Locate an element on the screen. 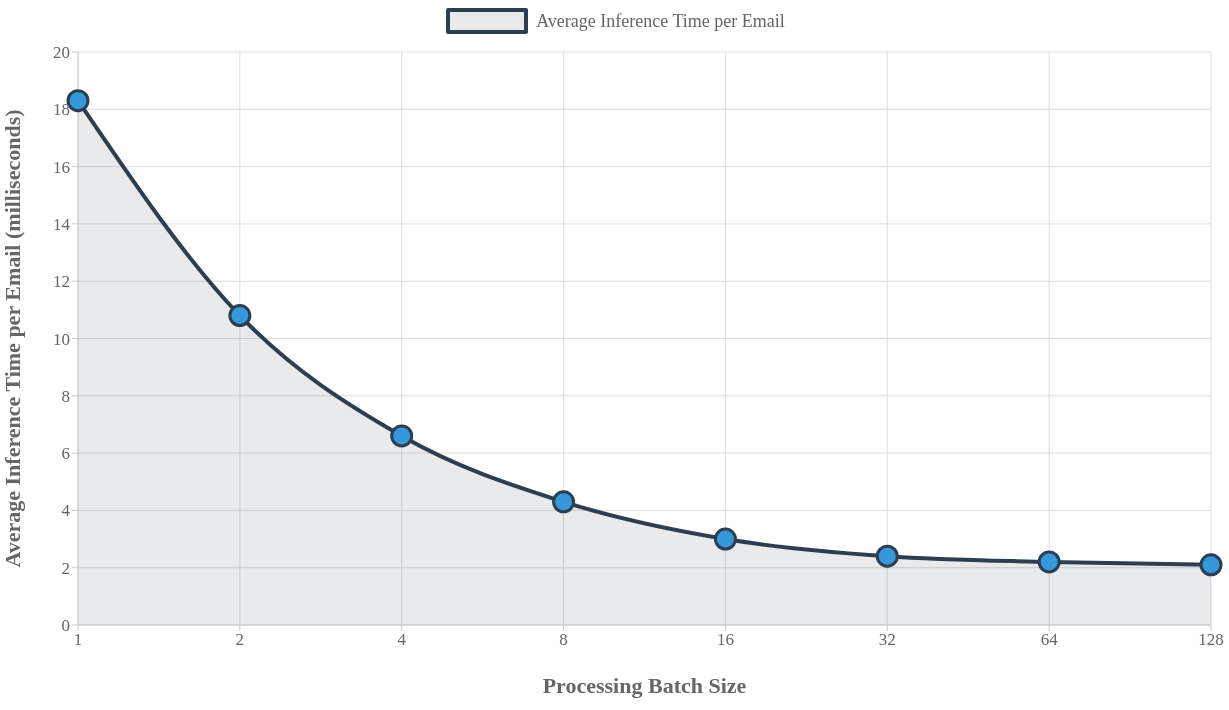 The width and height of the screenshot is (1229, 710). y-tick-label: 18 is located at coordinates (61, 110).